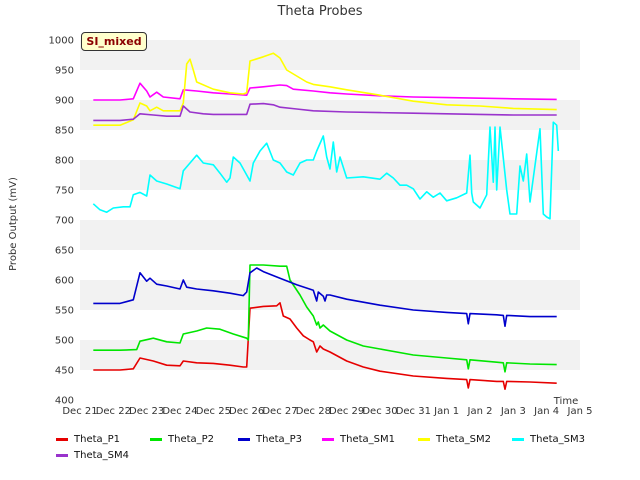 Image resolution: width=640 pixels, height=480 pixels. I want to click on legend-label: Theta_P2, so click(191, 439).